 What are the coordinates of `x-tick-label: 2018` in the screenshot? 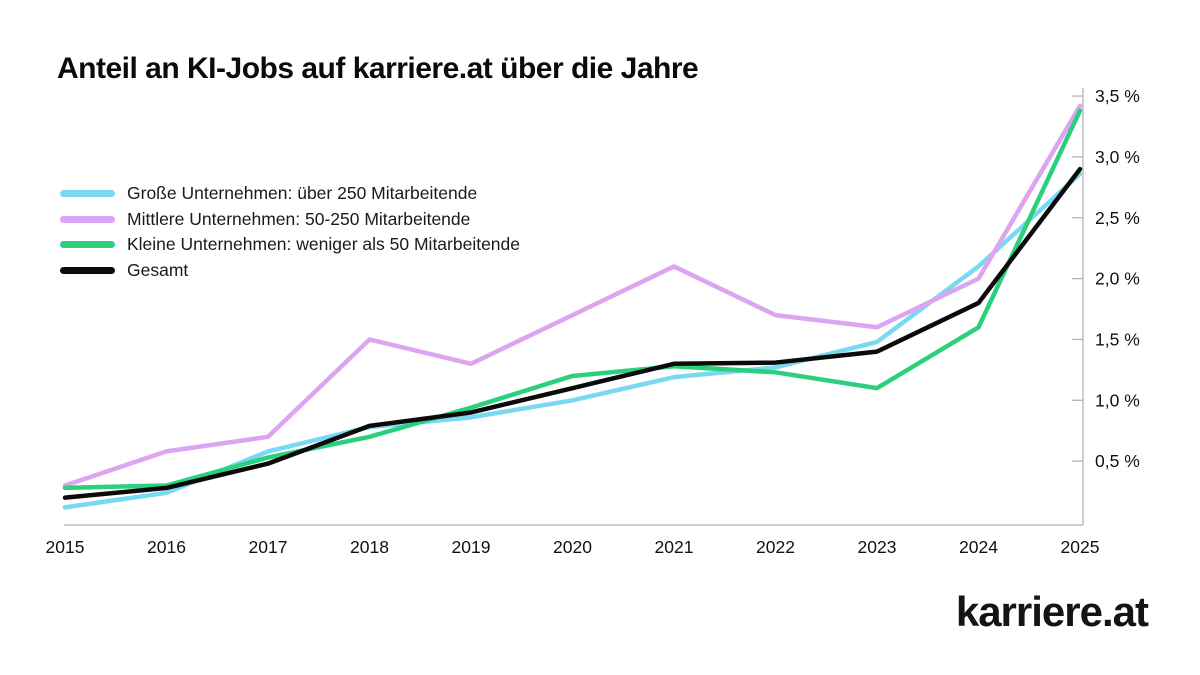 It's located at (369, 547).